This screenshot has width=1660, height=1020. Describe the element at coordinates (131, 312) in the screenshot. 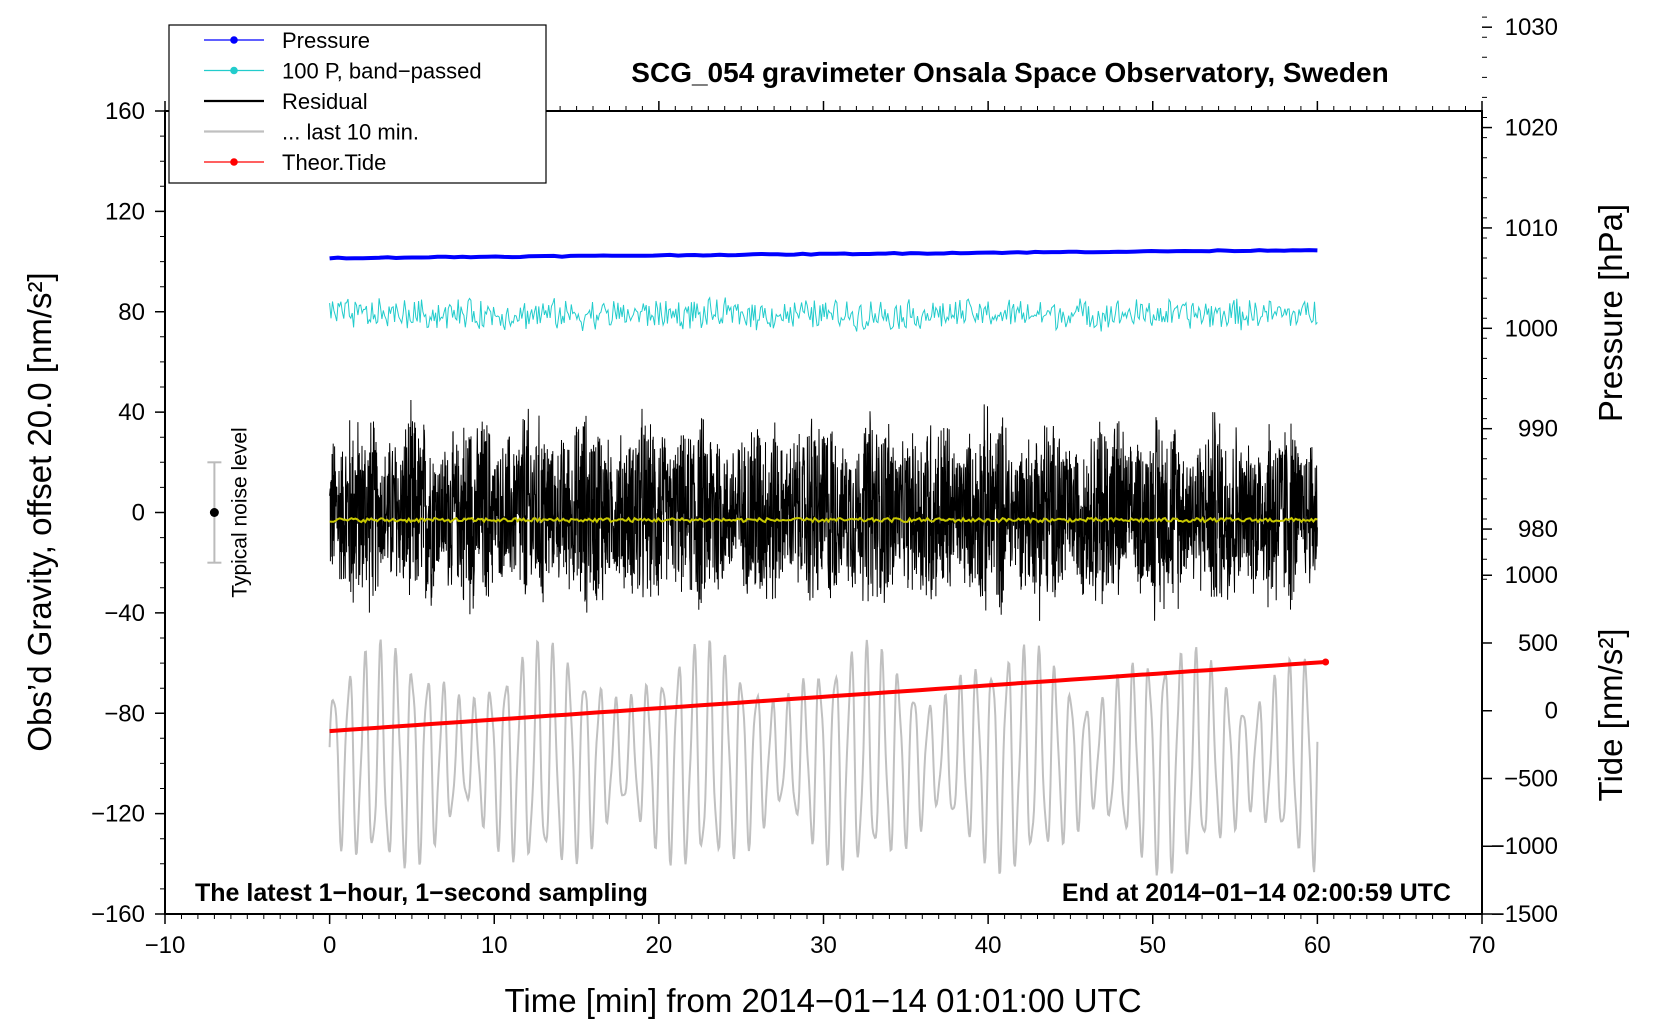

I see `y-tick-label: 80` at that location.